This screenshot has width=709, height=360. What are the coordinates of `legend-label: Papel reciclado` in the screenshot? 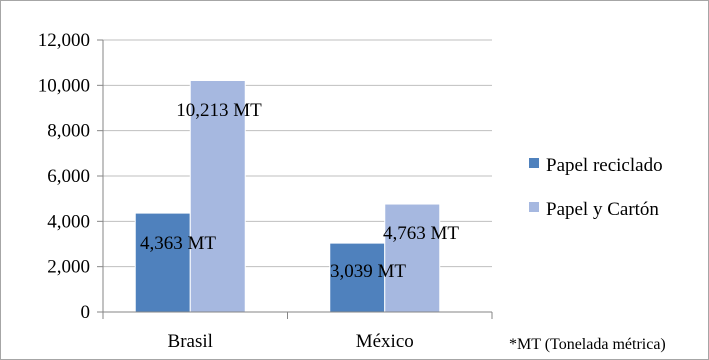 It's located at (604, 165).